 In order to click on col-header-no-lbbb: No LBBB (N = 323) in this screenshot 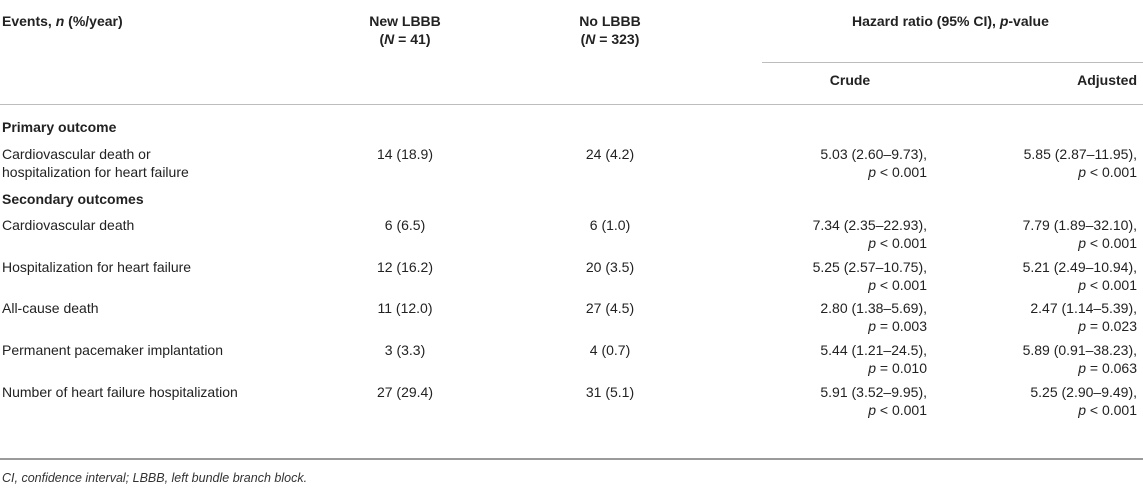, I will do `click(610, 30)`.